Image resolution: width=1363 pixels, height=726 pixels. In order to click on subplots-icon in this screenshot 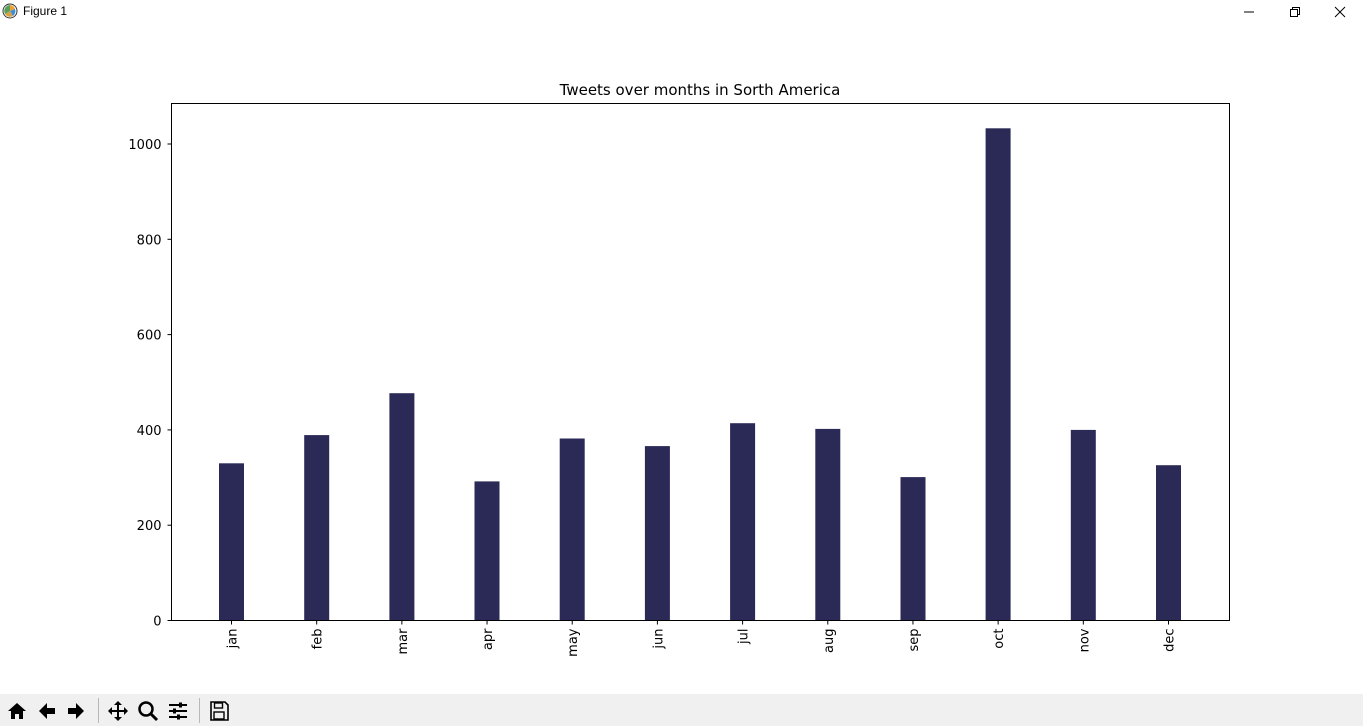, I will do `click(177, 710)`.